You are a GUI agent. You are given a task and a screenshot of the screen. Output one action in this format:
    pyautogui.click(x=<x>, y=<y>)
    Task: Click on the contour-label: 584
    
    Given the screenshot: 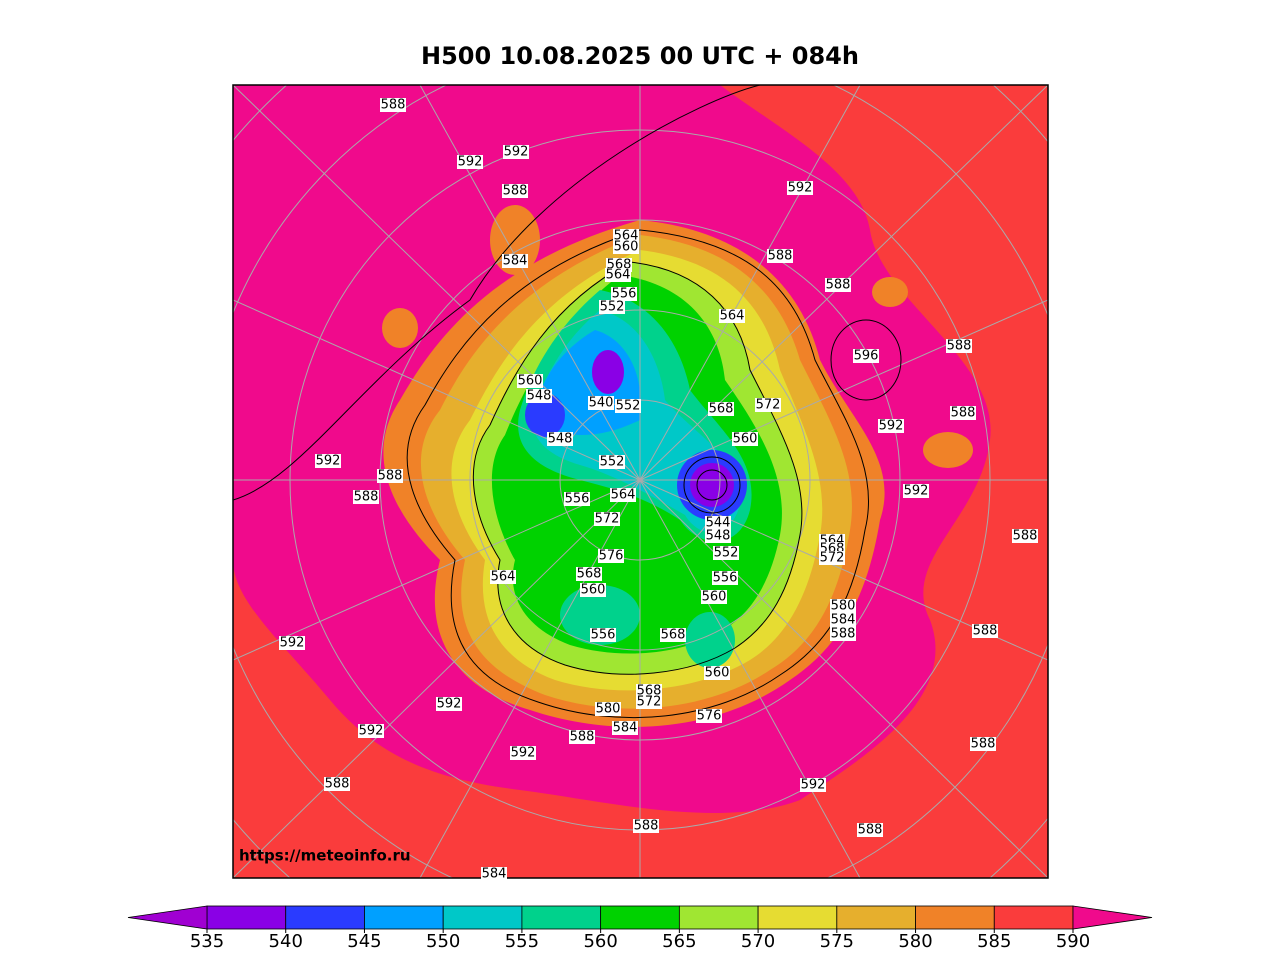 What is the action you would take?
    pyautogui.click(x=843, y=620)
    